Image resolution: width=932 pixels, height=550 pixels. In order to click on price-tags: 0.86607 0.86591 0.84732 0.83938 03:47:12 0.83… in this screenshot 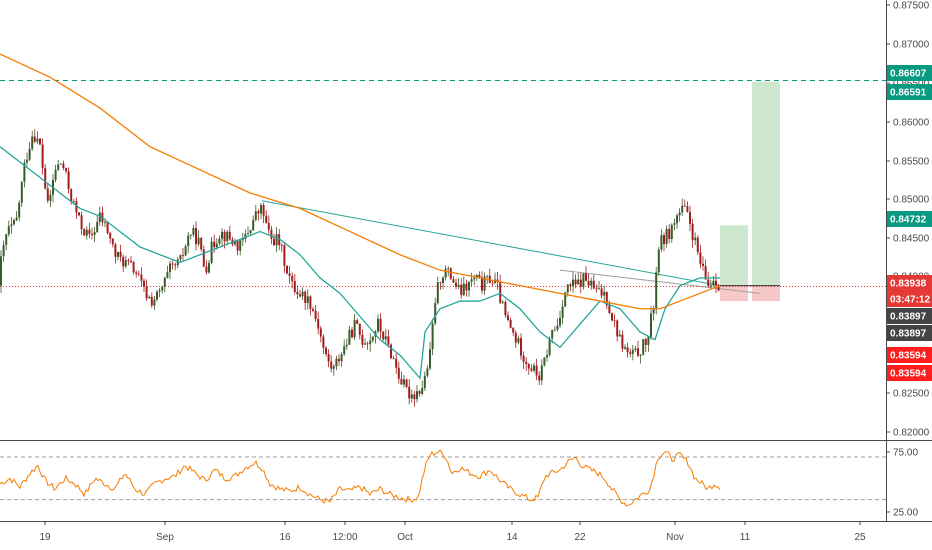, I will do `click(909, 223)`.